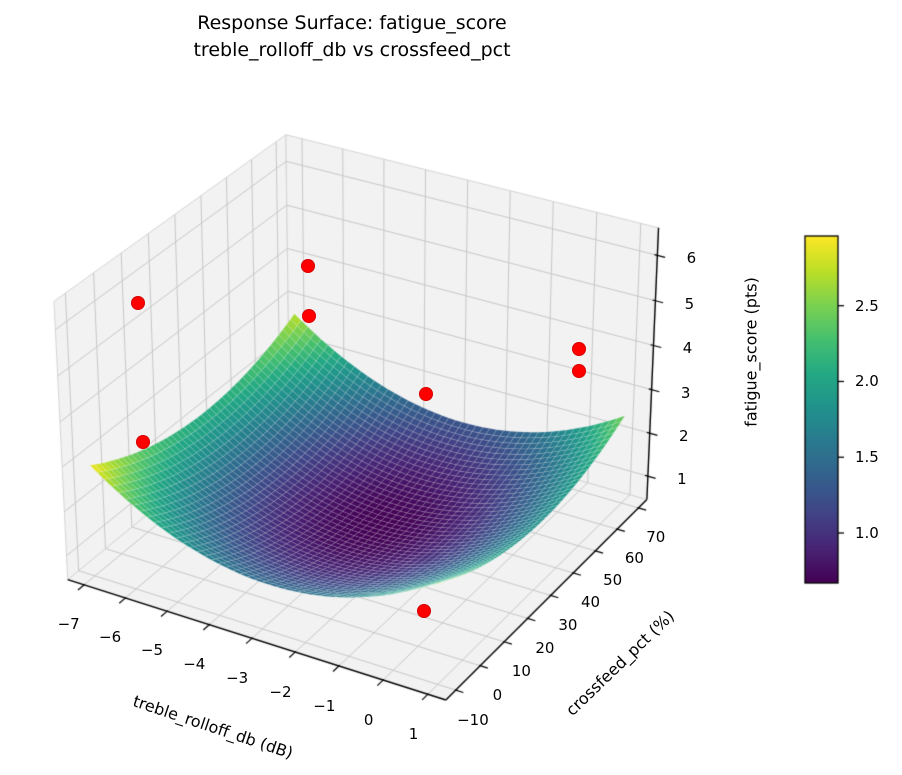  What do you see at coordinates (590, 602) in the screenshot?
I see `y-tick-label: 40` at bounding box center [590, 602].